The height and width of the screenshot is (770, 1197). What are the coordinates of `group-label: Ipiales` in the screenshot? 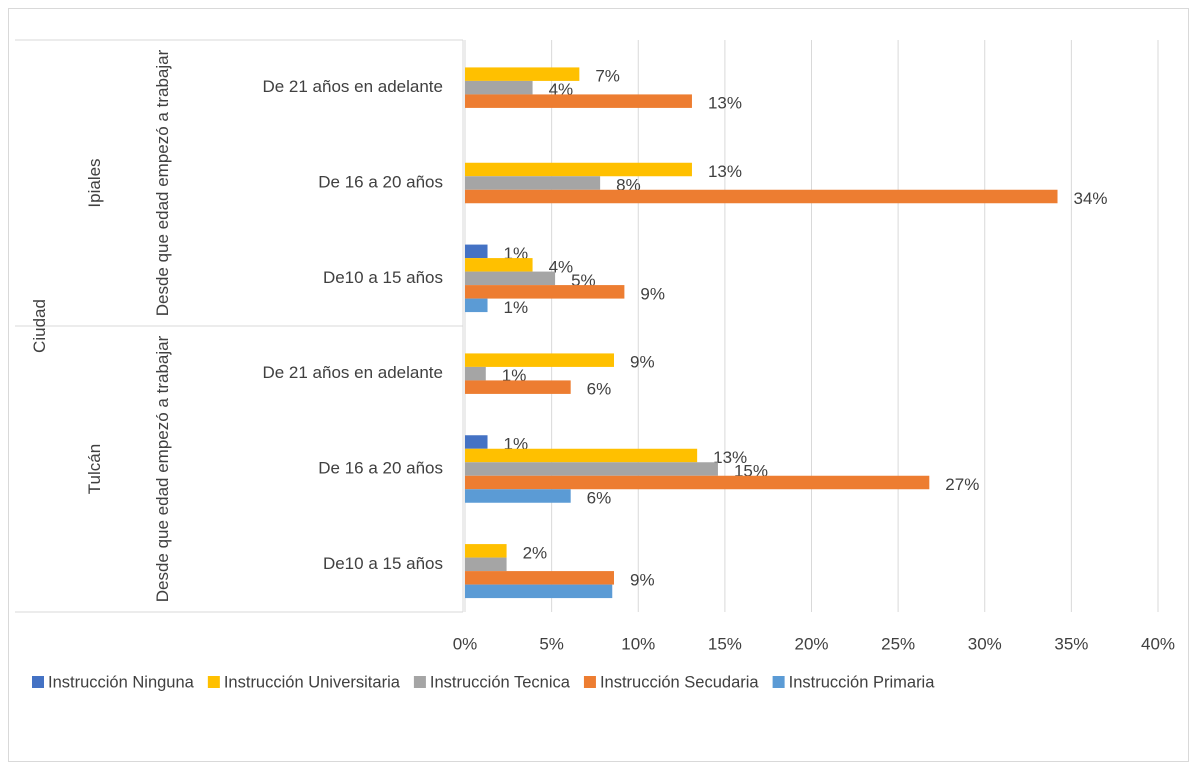 It's located at (94, 183).